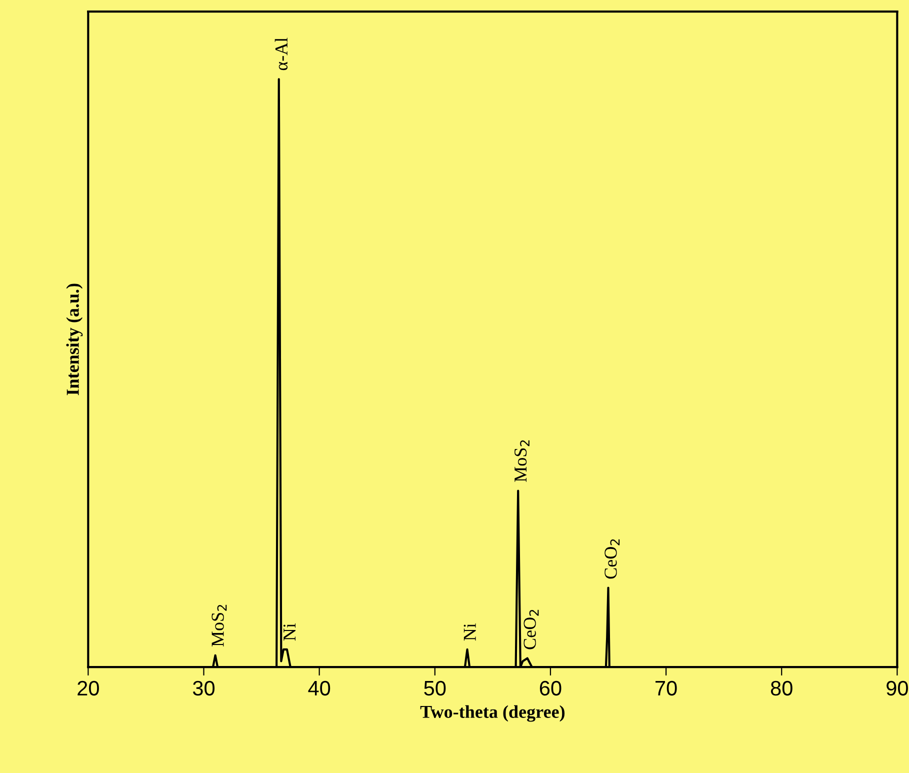  I want to click on x-tick-label: 50, so click(435, 688).